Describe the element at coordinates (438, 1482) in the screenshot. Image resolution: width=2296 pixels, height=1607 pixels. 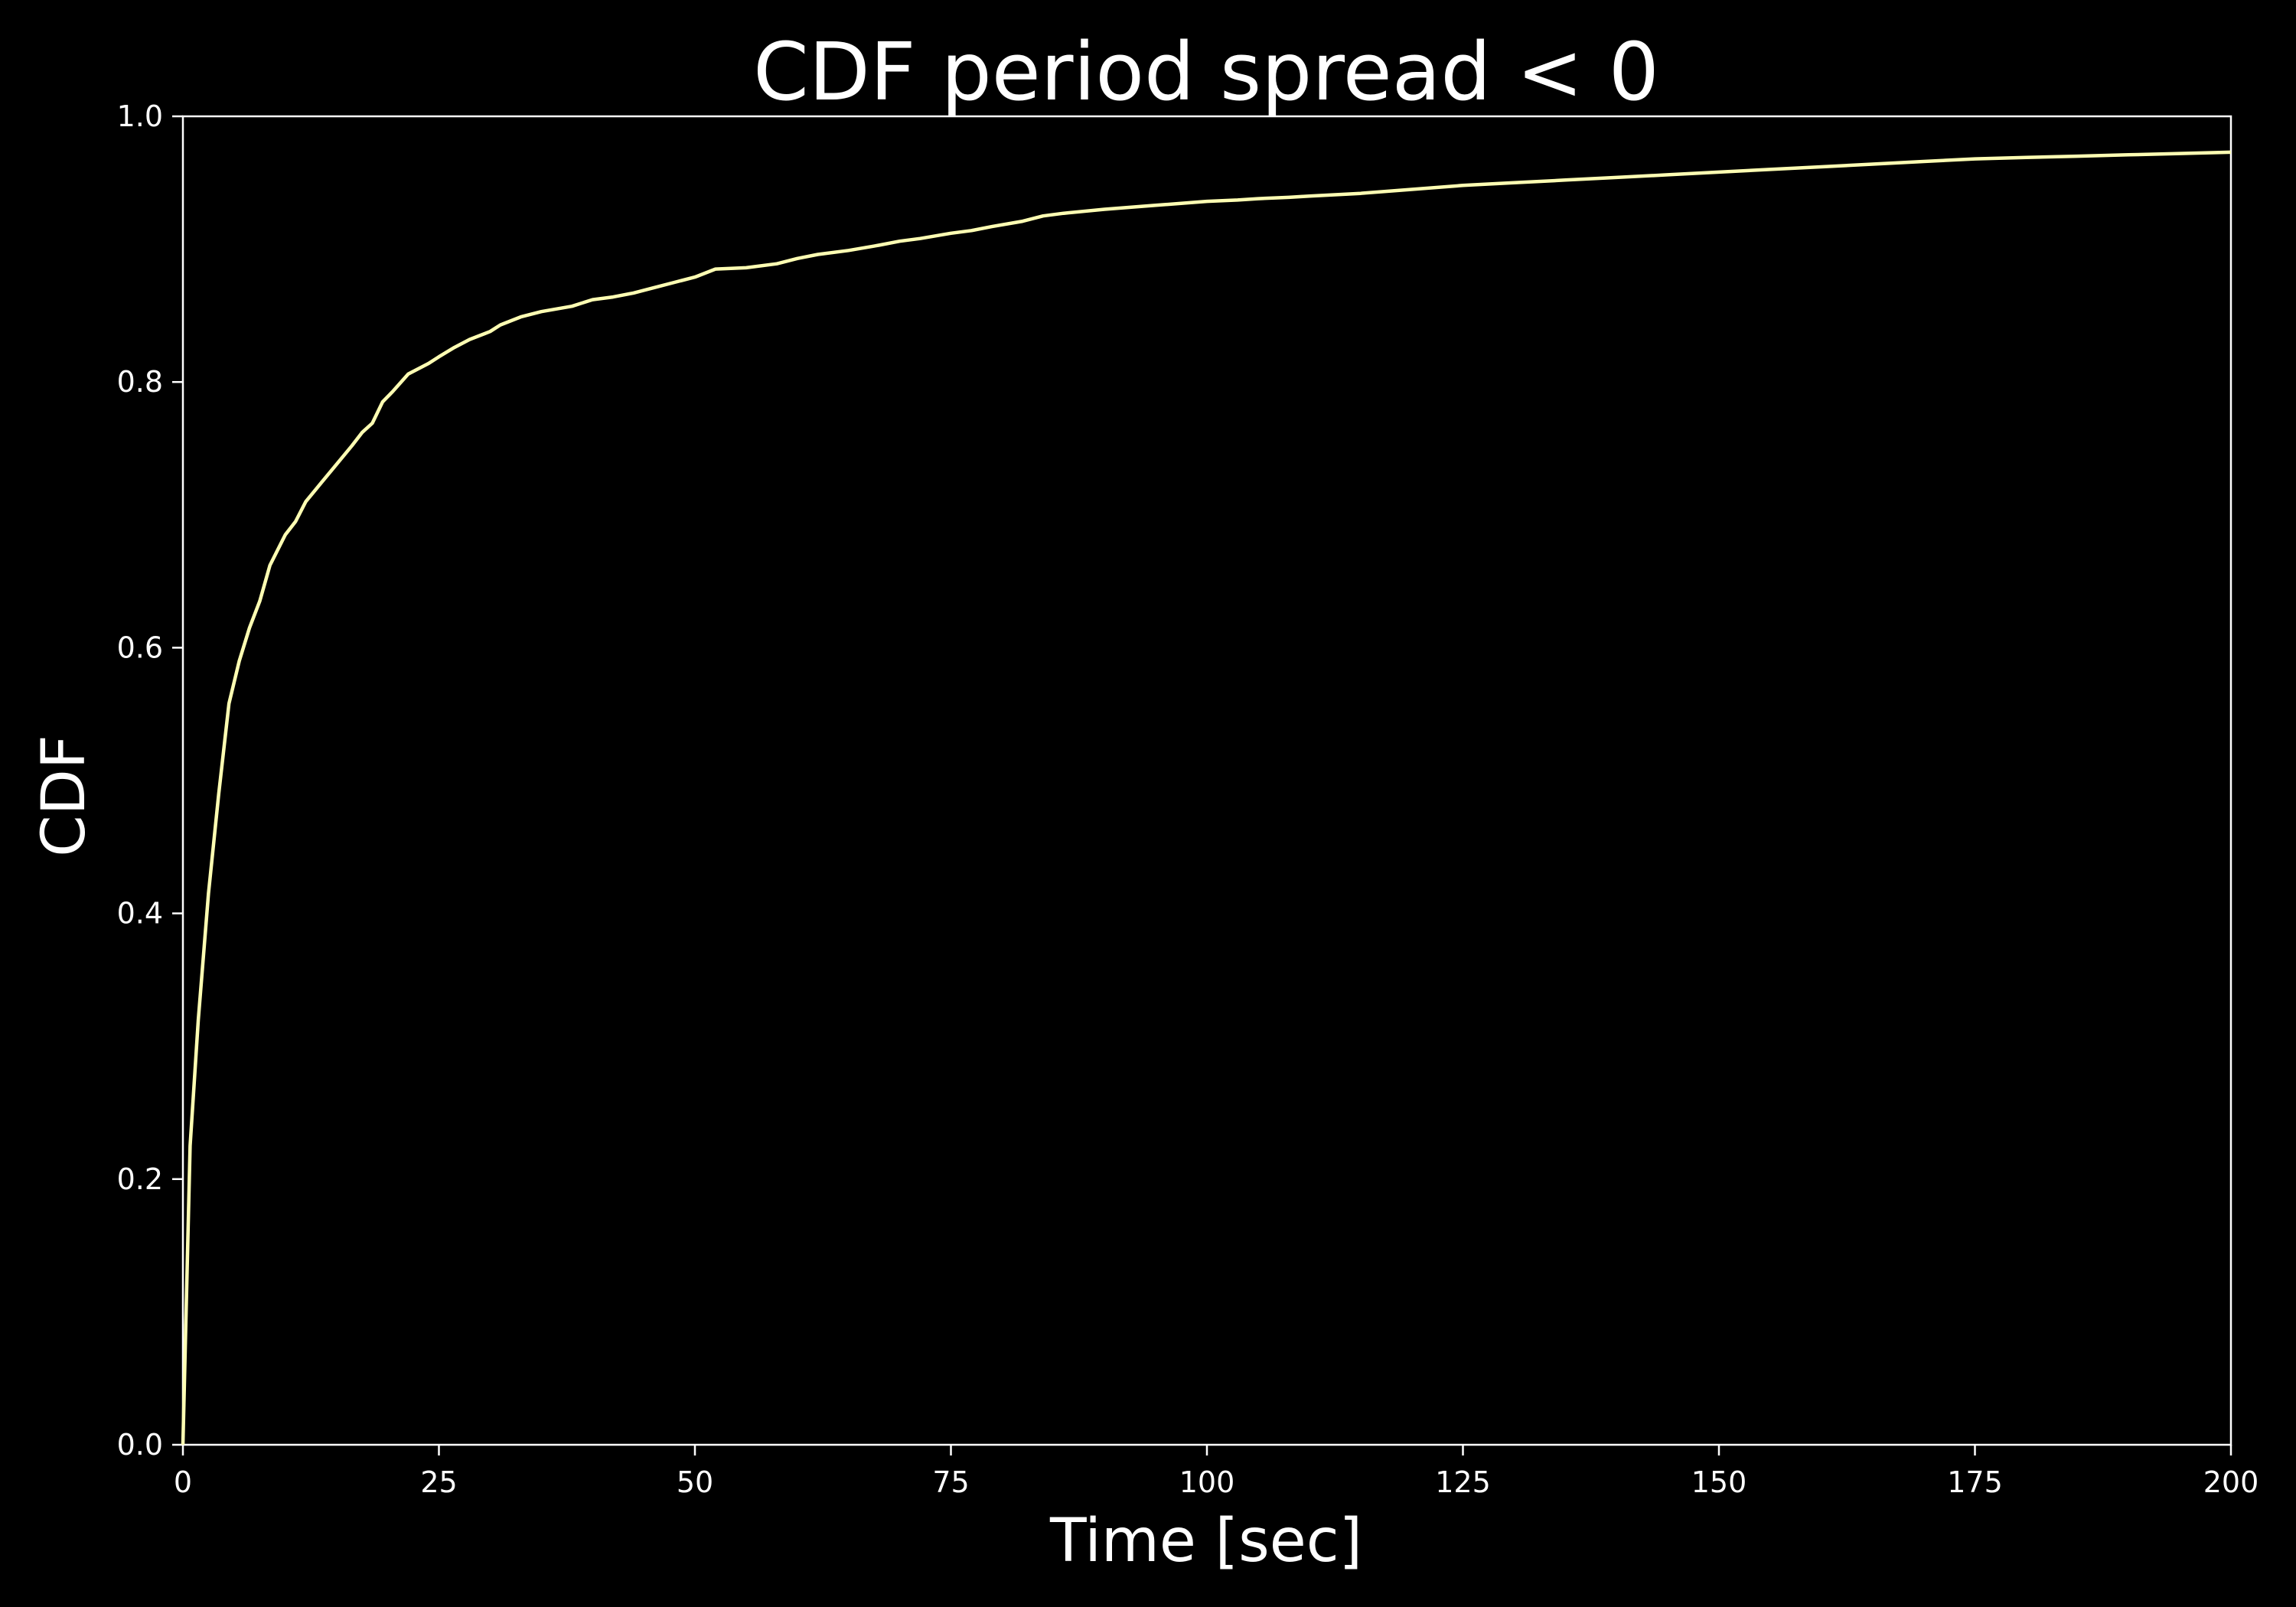
I see `x-tick-label-1: 25` at that location.